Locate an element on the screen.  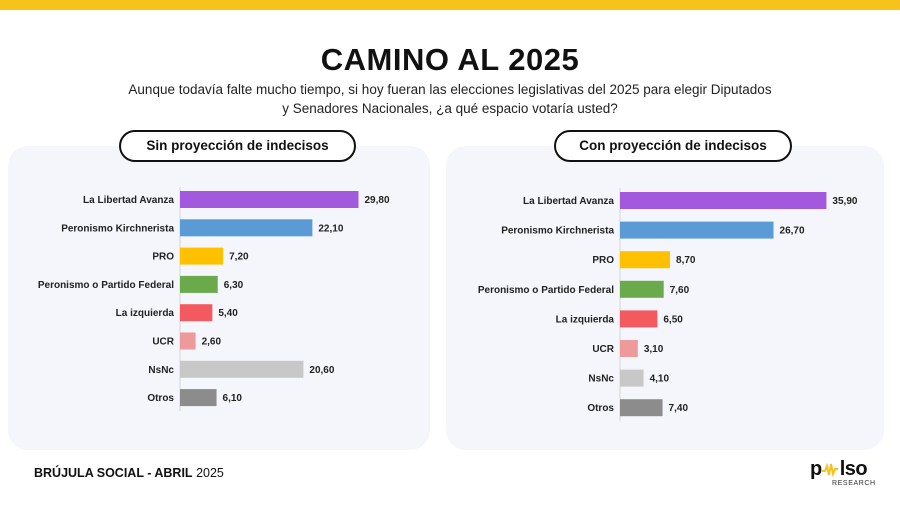
value-label-left-5: 2,60 is located at coordinates (212, 342).